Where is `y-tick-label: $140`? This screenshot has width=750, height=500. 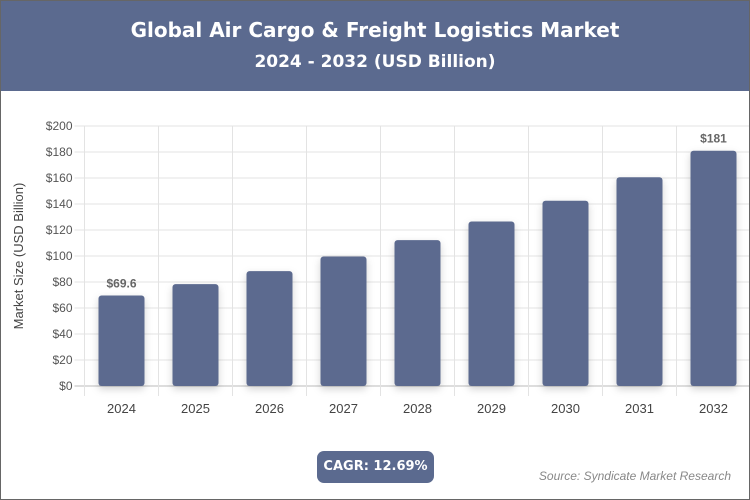
y-tick-label: $140 is located at coordinates (59, 204).